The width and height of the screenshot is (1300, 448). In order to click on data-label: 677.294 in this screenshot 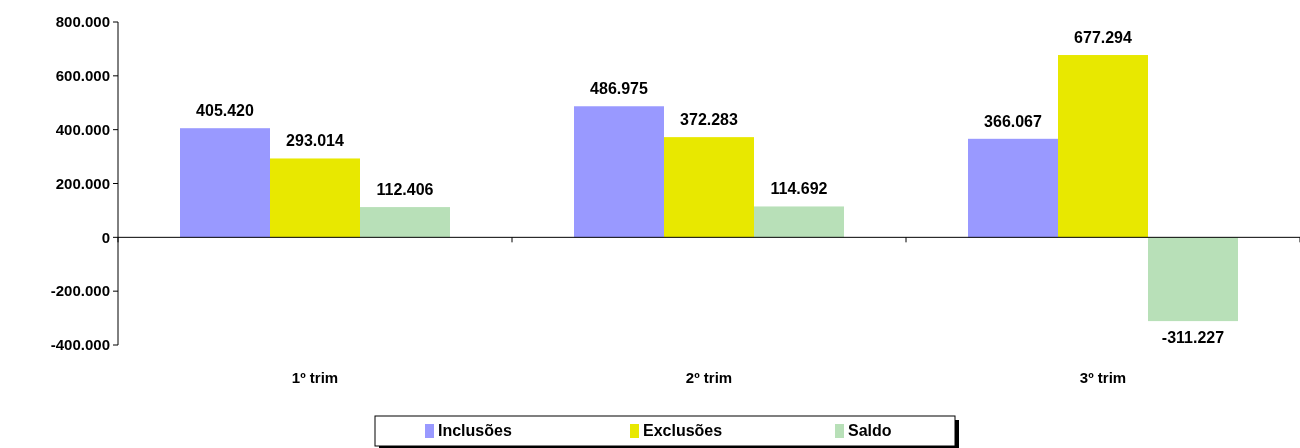, I will do `click(1103, 38)`.